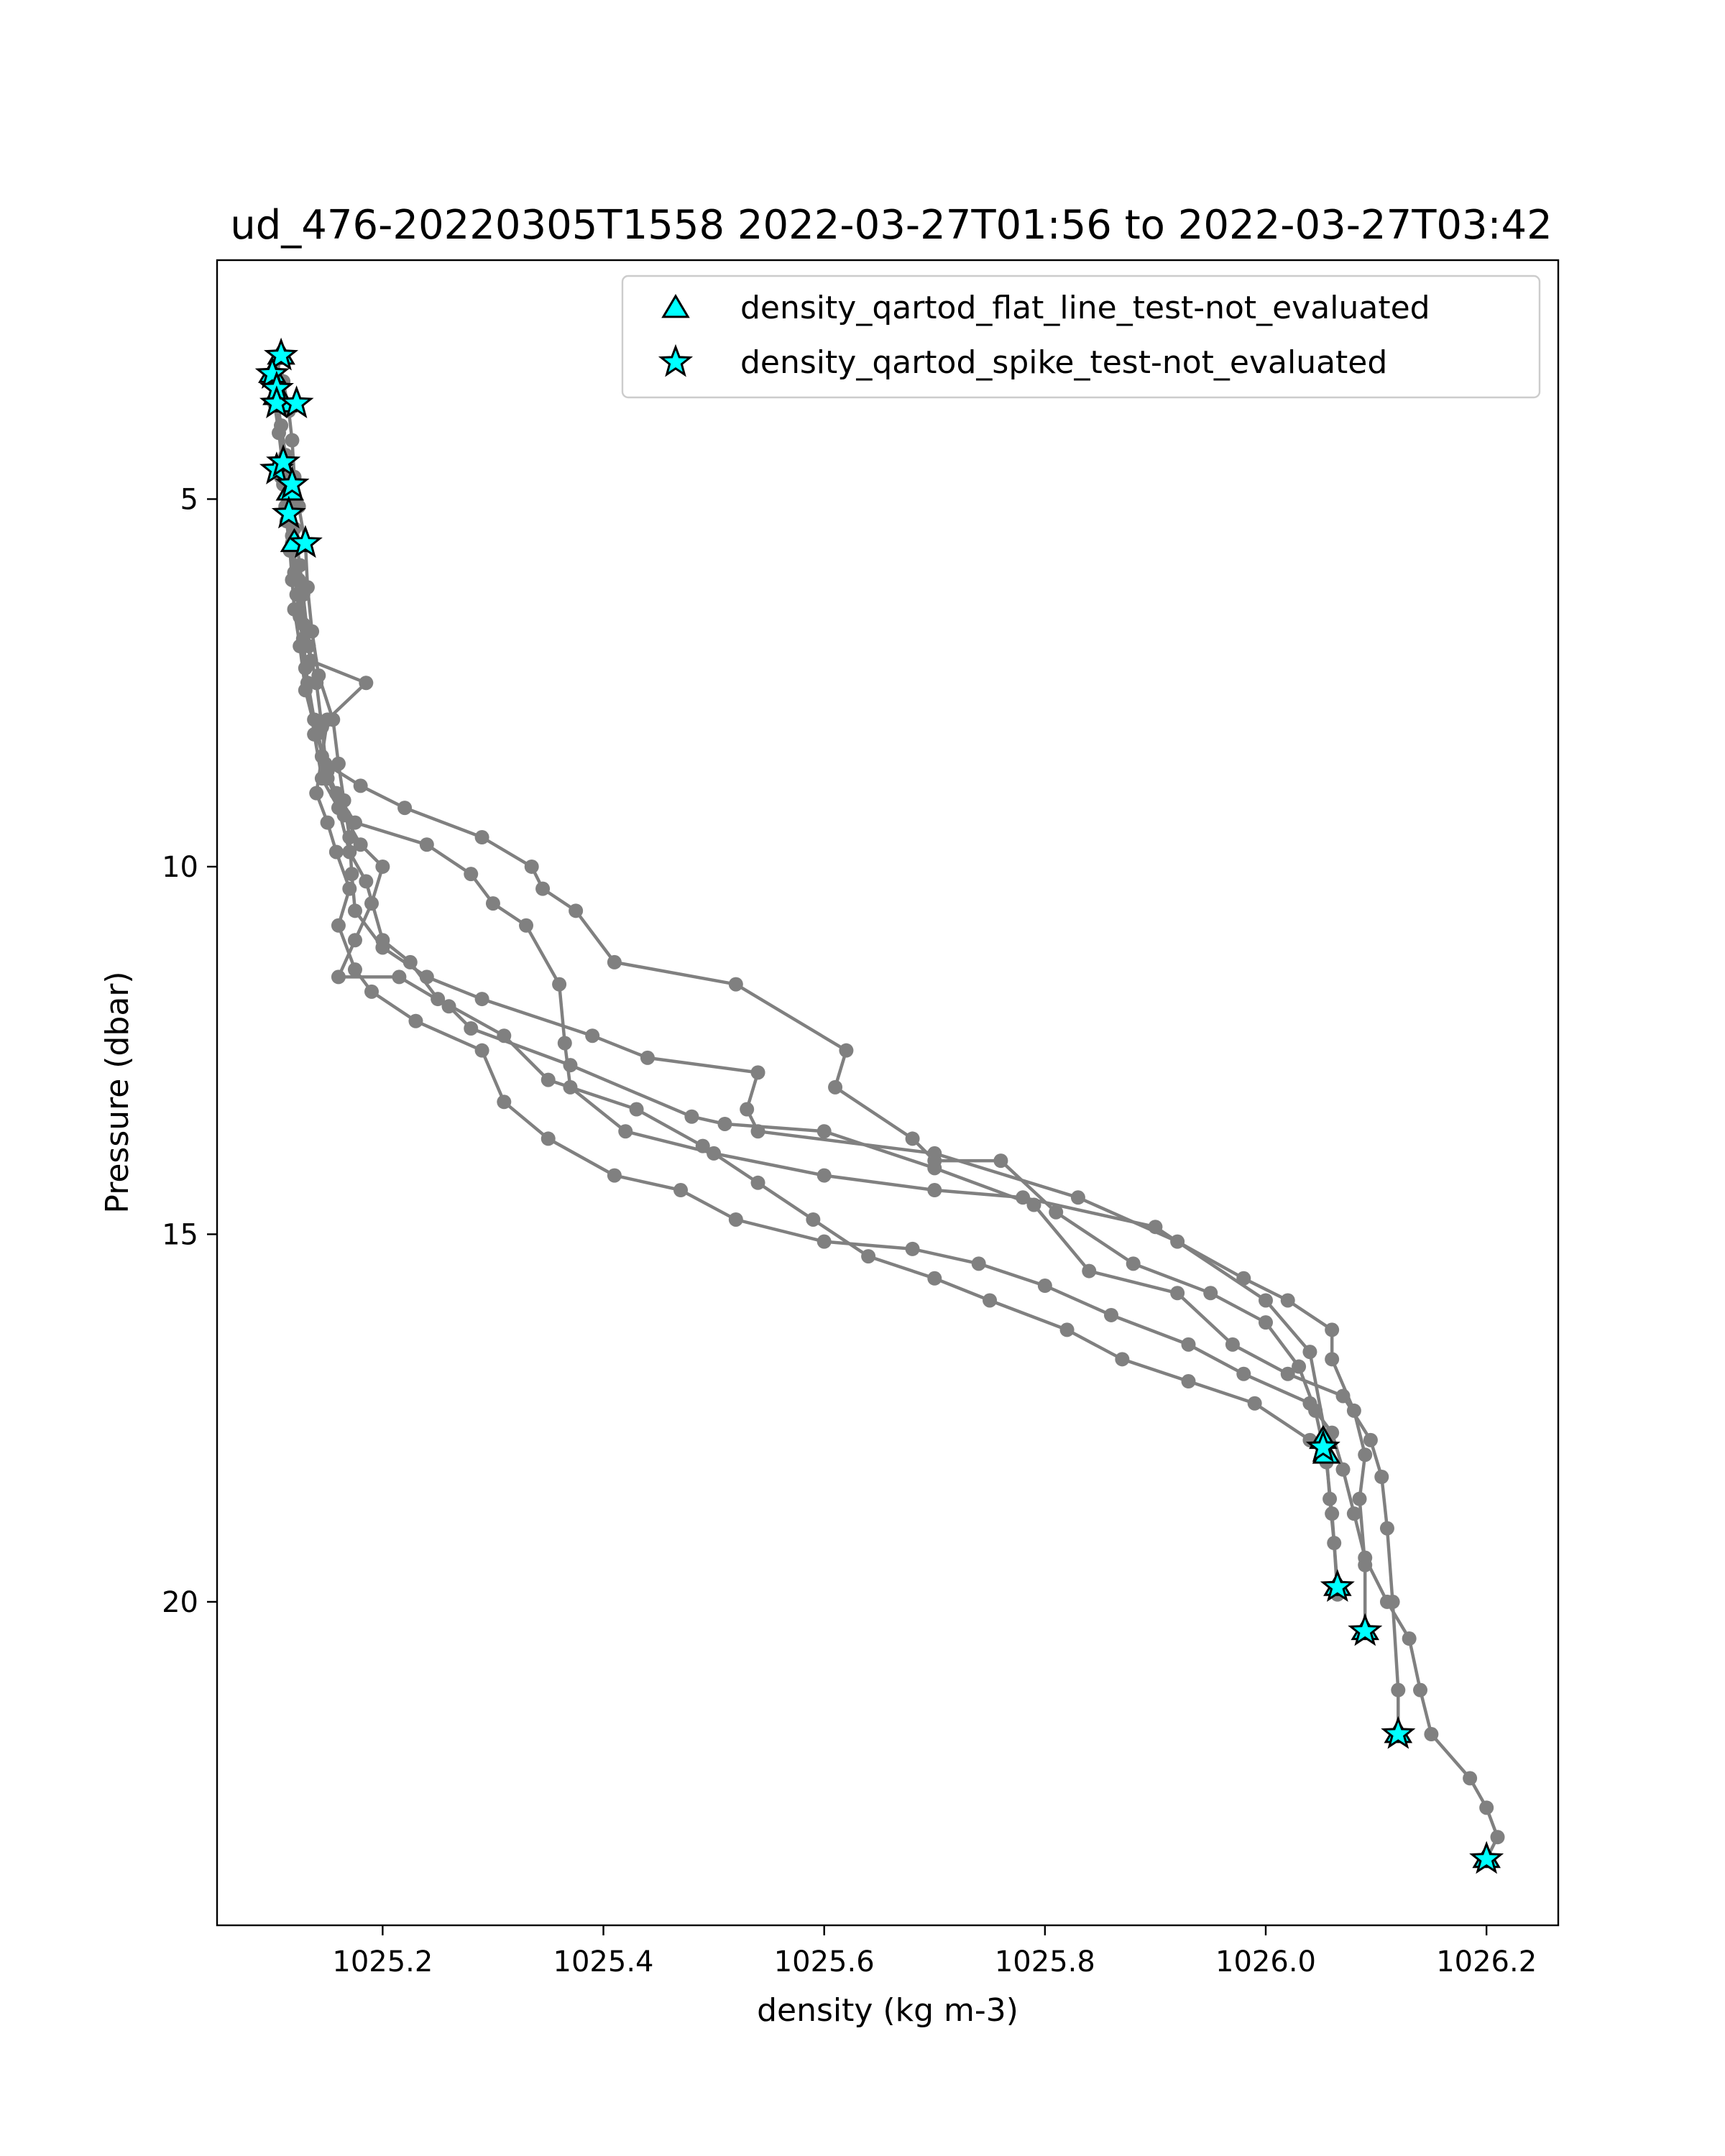 The image size is (1725, 2156). Describe the element at coordinates (180, 1234) in the screenshot. I see `y-tick-label: 15` at that location.